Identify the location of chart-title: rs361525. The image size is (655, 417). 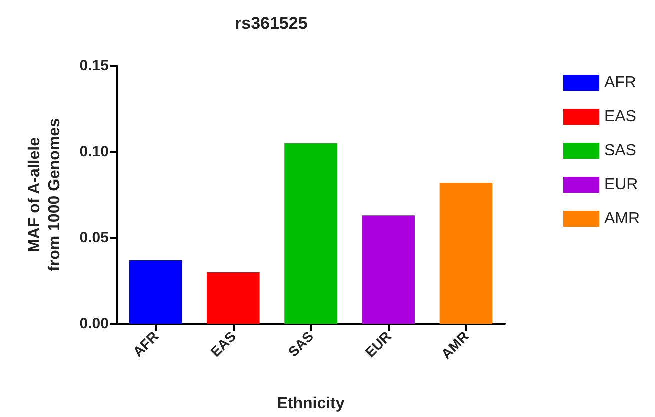
(271, 23).